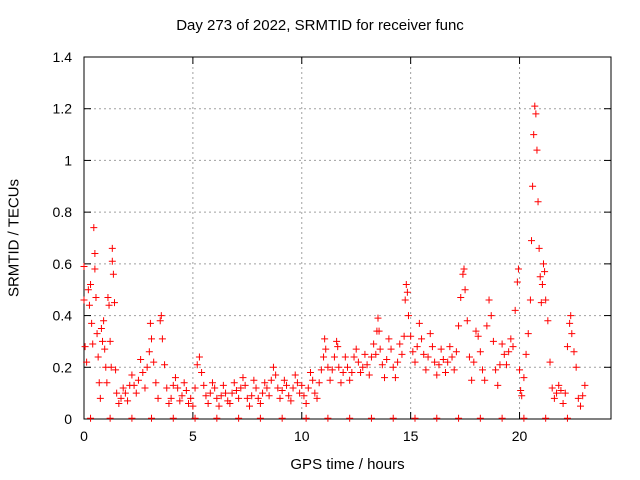  Describe the element at coordinates (63, 316) in the screenshot. I see `y-tick-label: 0.4` at that location.